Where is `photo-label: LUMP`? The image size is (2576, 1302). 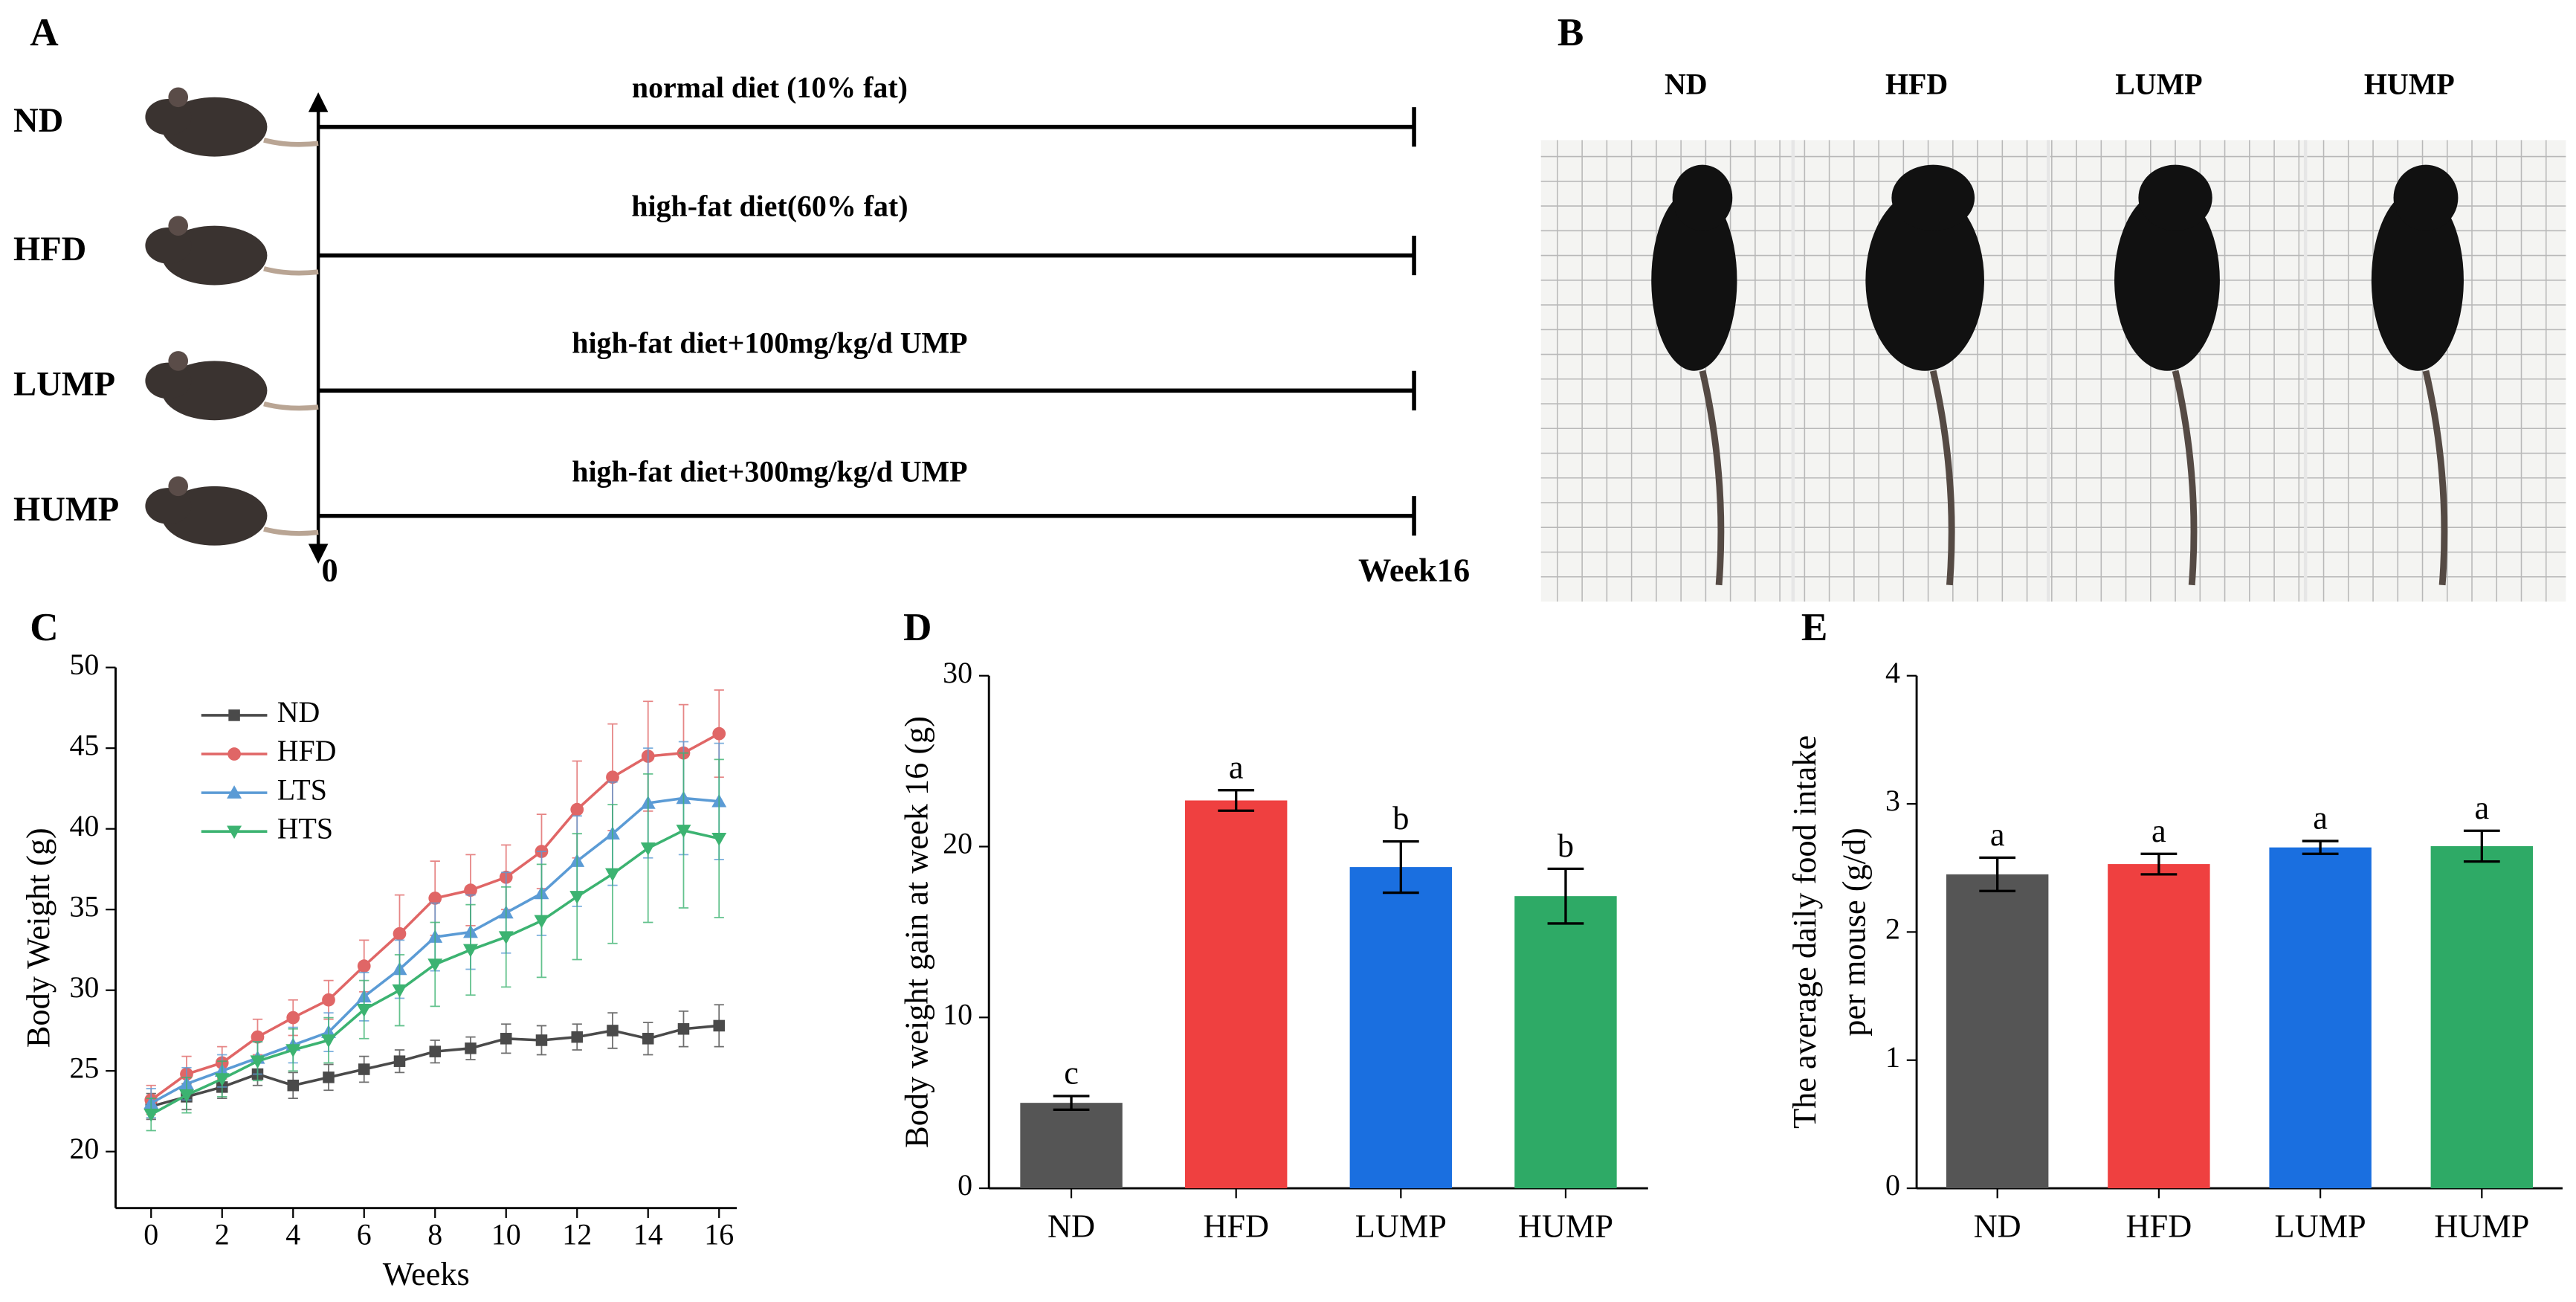
photo-label: LUMP is located at coordinates (2158, 84).